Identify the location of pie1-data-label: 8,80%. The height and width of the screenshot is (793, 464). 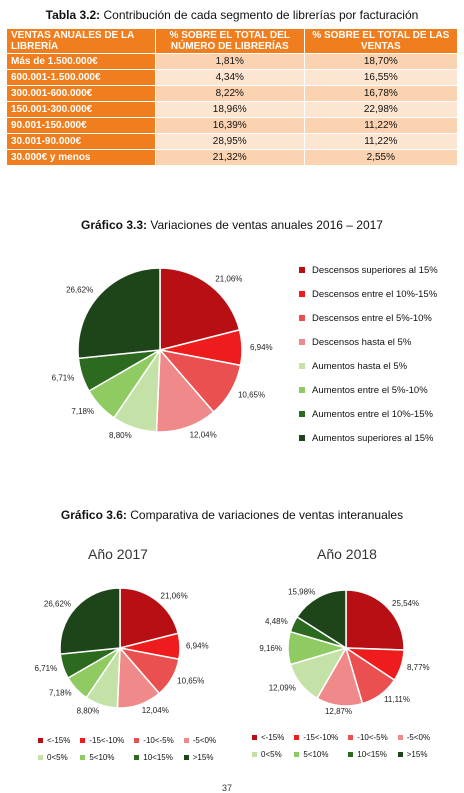
(120, 435).